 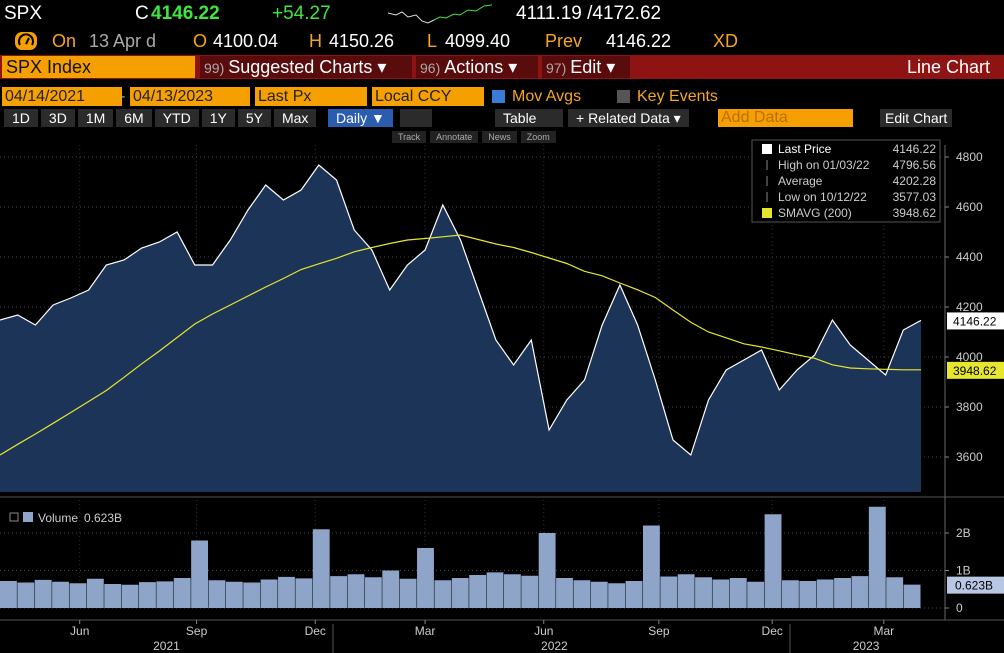 I want to click on volume-legend-value: 0.623B, so click(x=103, y=518).